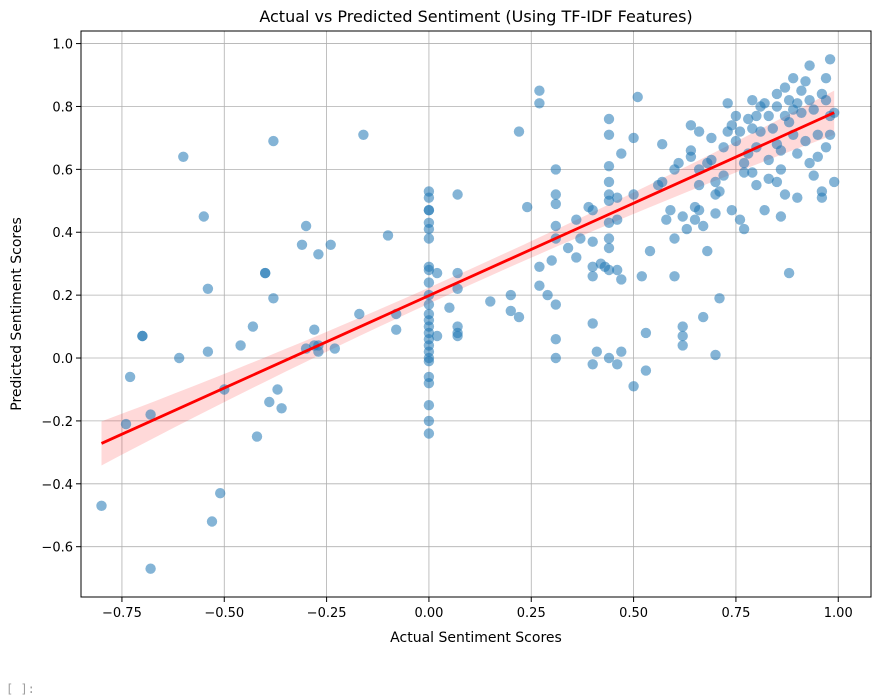 The image size is (882, 696). Describe the element at coordinates (62, 233) in the screenshot. I see `y-tick-label: 0.4` at that location.